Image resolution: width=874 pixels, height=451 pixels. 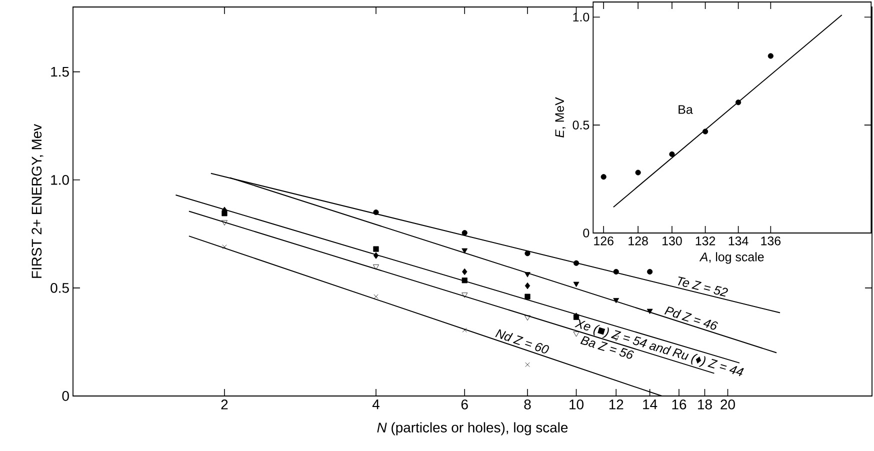 I want to click on text: Pd Z = 46, so click(x=691, y=318).